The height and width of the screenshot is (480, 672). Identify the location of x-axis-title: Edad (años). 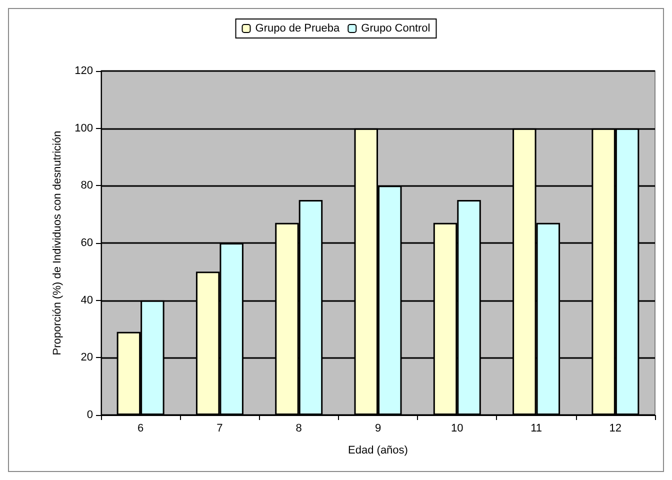
(378, 450).